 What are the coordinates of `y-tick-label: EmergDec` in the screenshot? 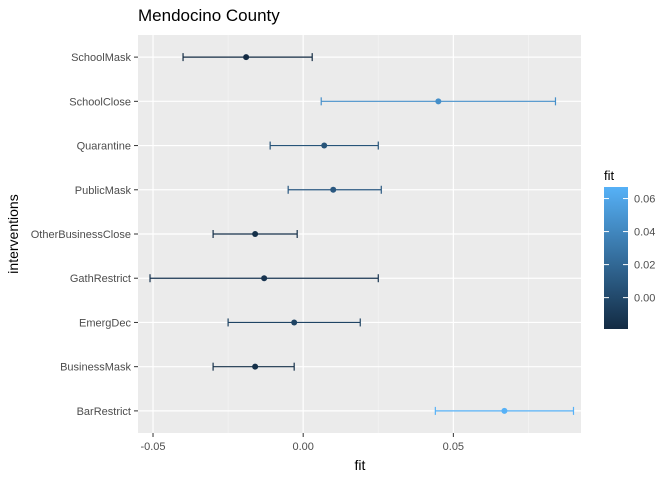 It's located at (105, 323).